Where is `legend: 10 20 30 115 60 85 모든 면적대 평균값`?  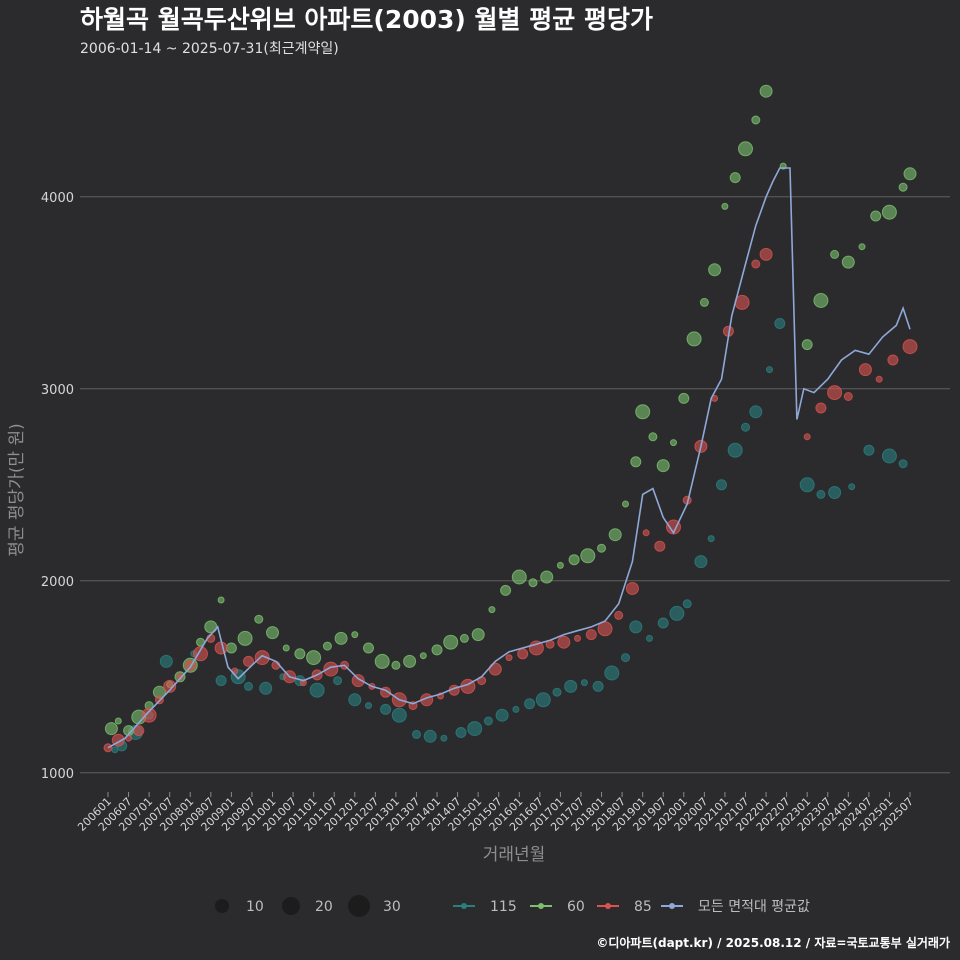
legend: 10 20 30 115 60 85 모든 면적대 평균값 is located at coordinates (512, 906).